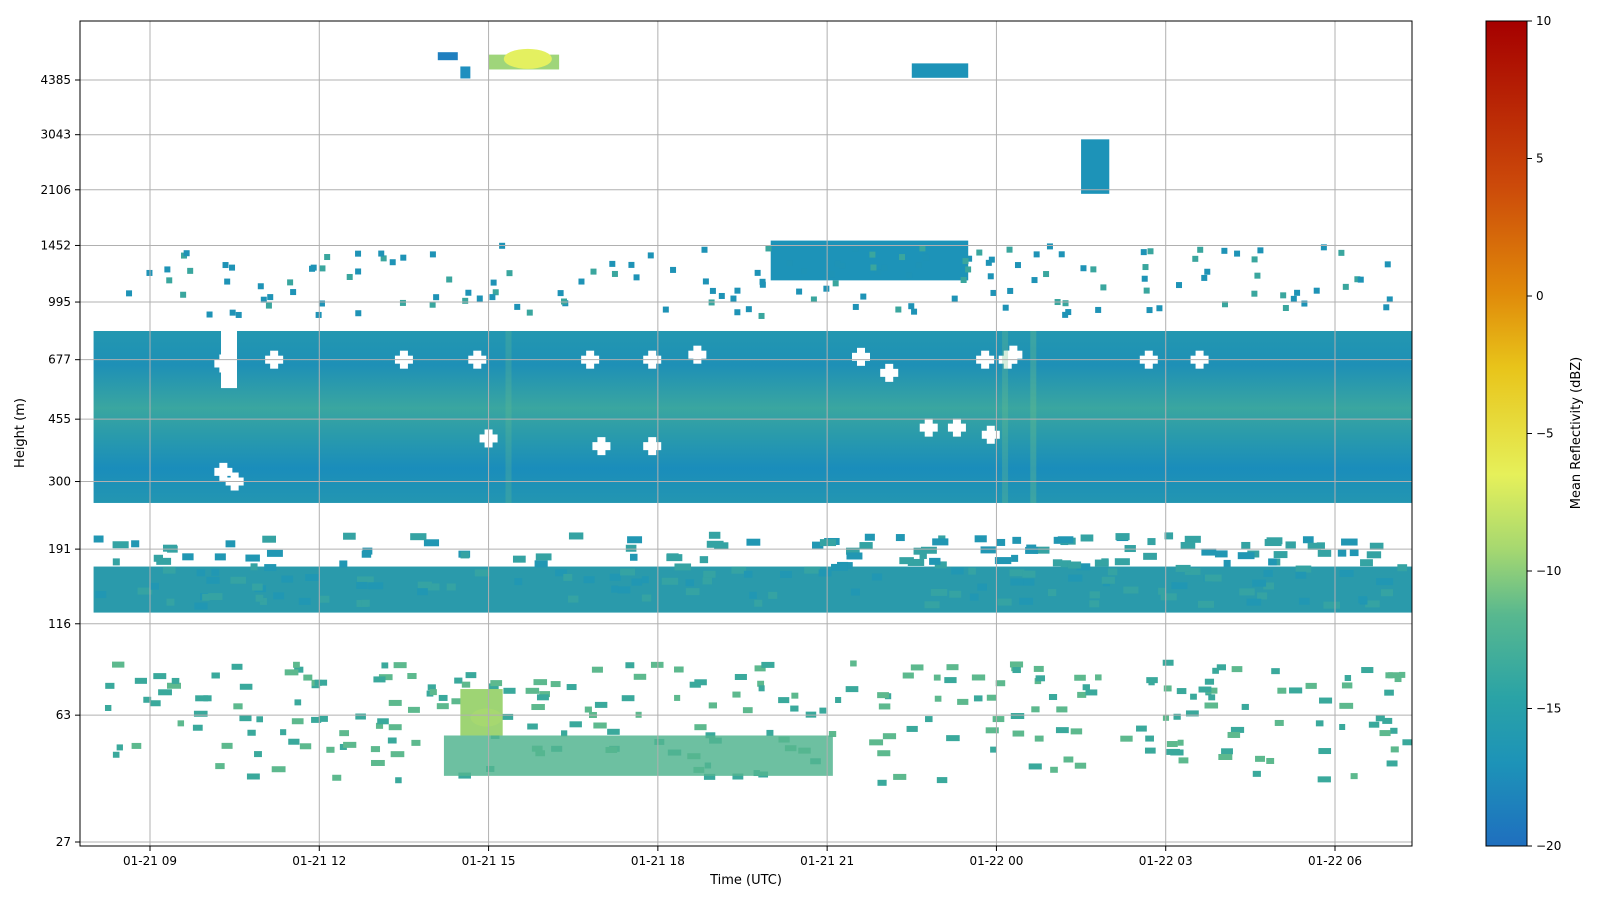  I want to click on colorbar-ticks: 10 5 0 −5 −10 −15 −20, so click(1544, 433).